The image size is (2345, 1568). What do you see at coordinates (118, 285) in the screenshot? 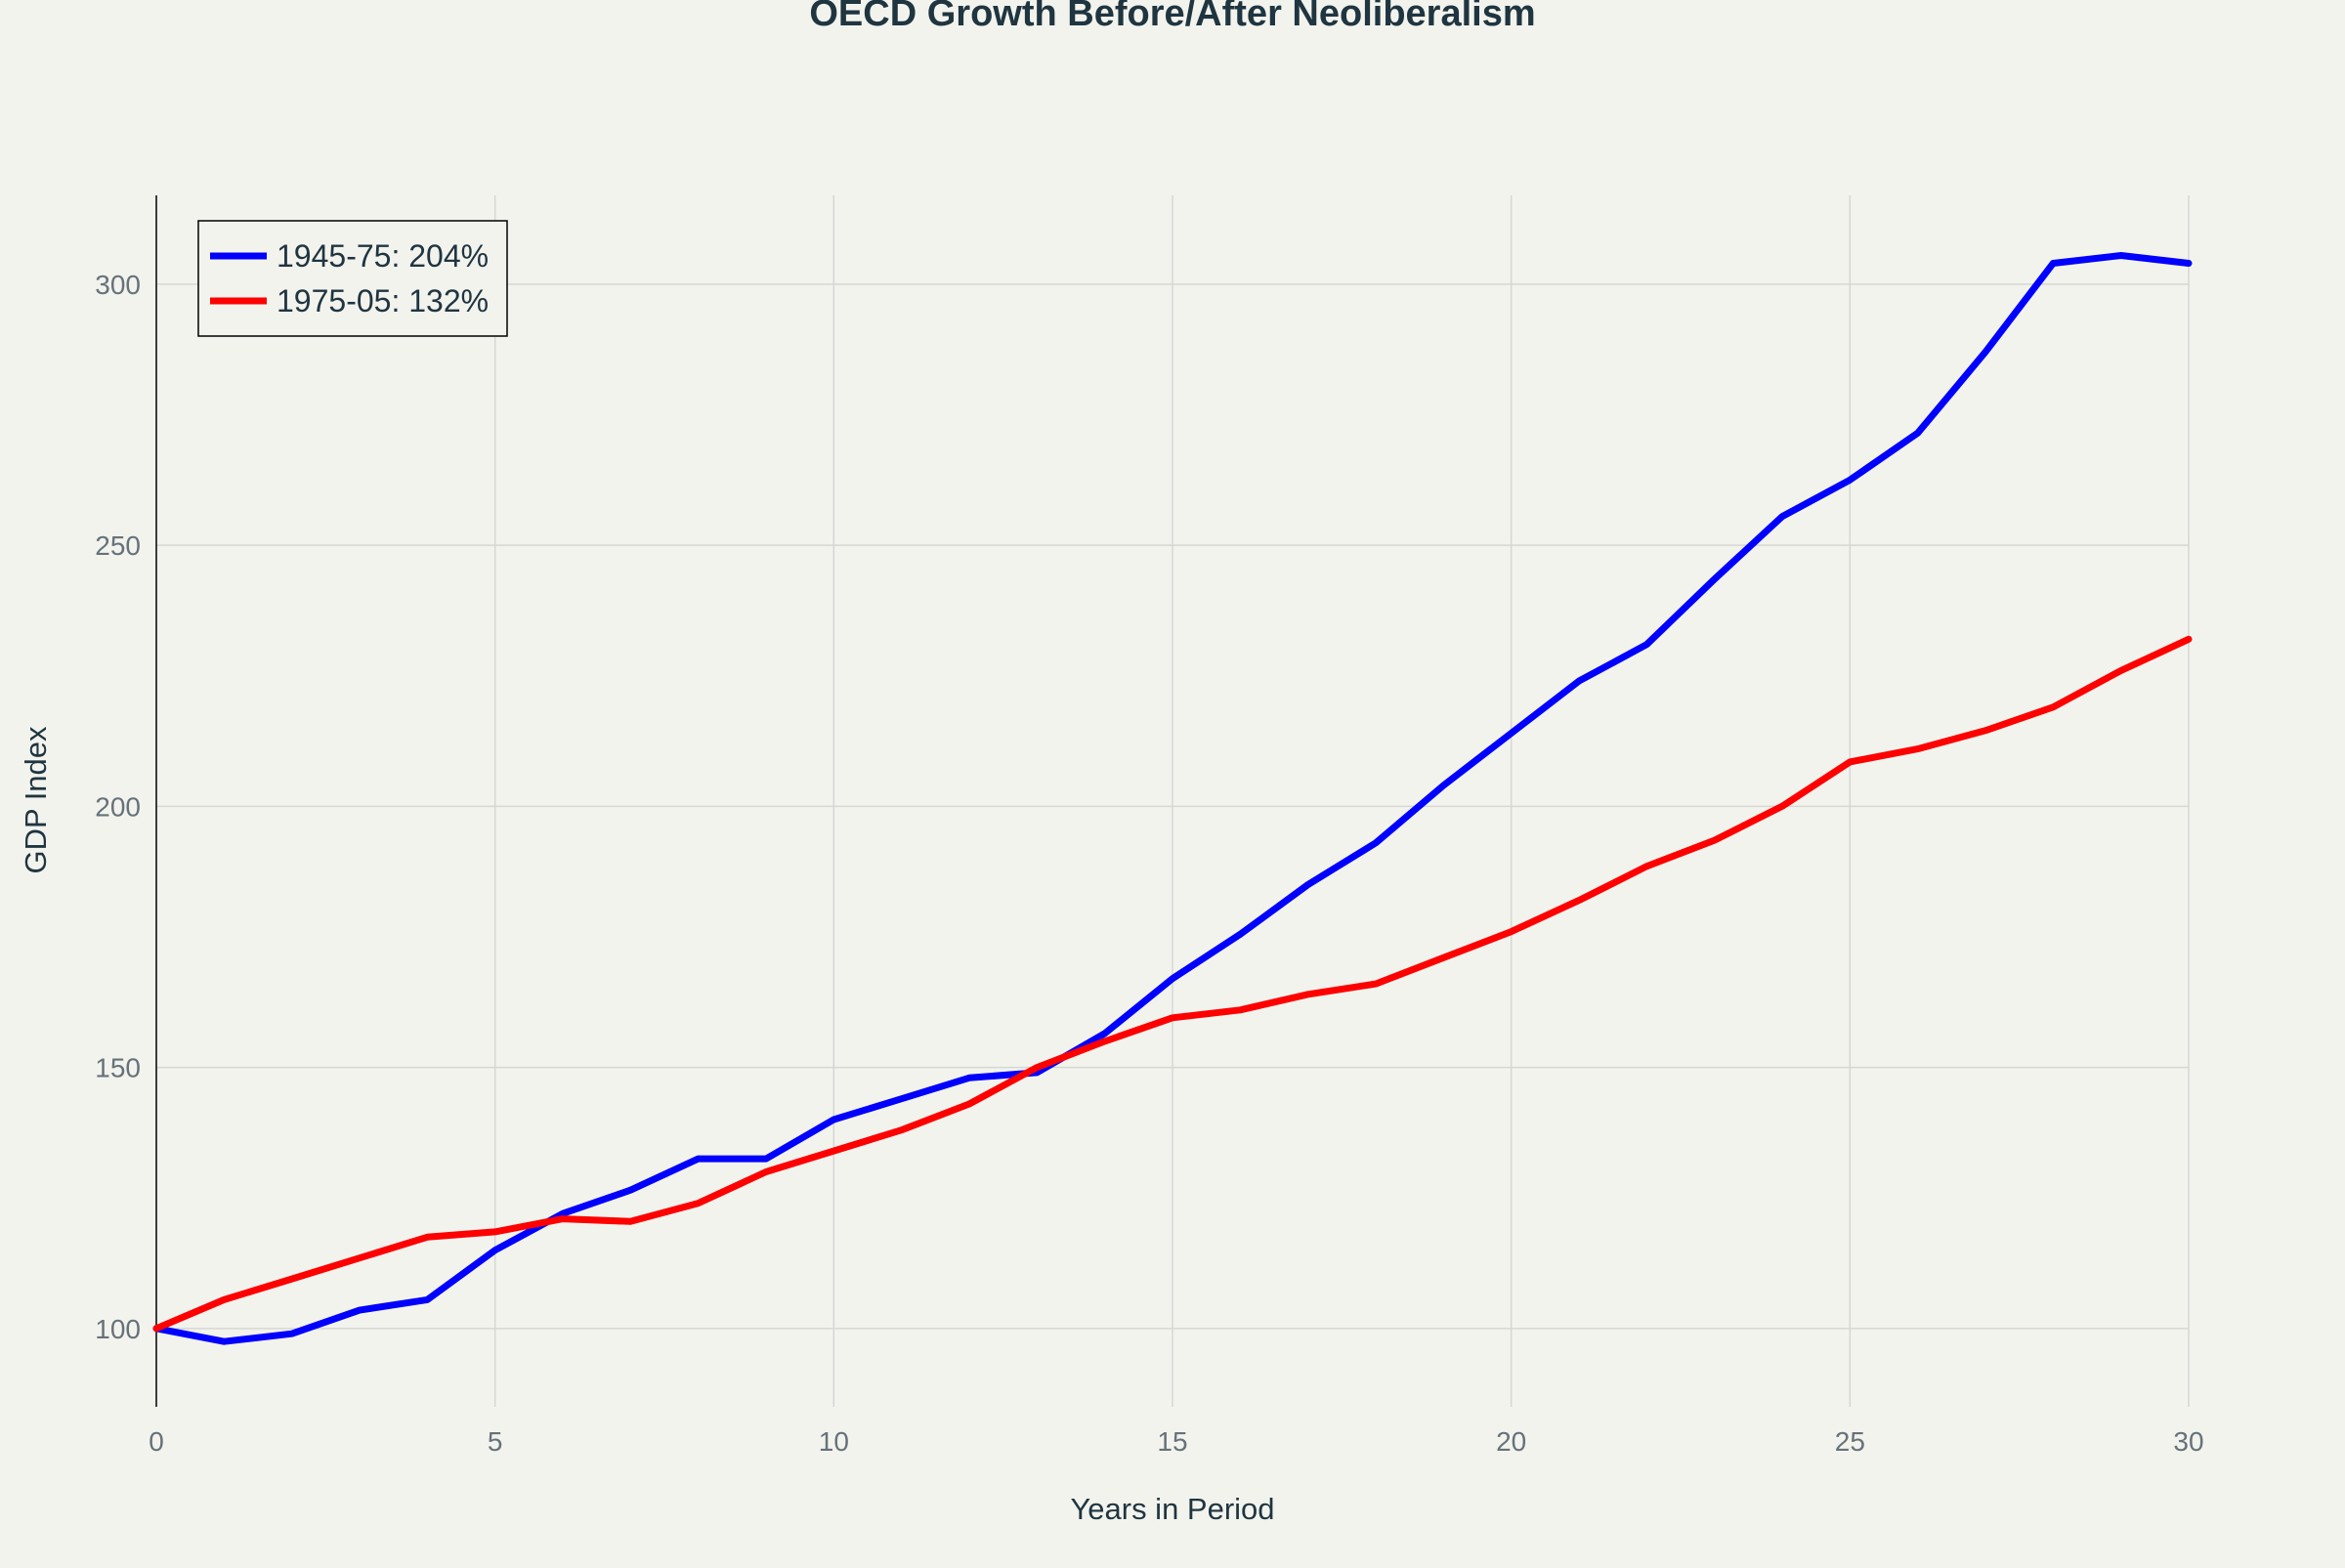
I see `y-tick-label: 300` at bounding box center [118, 285].